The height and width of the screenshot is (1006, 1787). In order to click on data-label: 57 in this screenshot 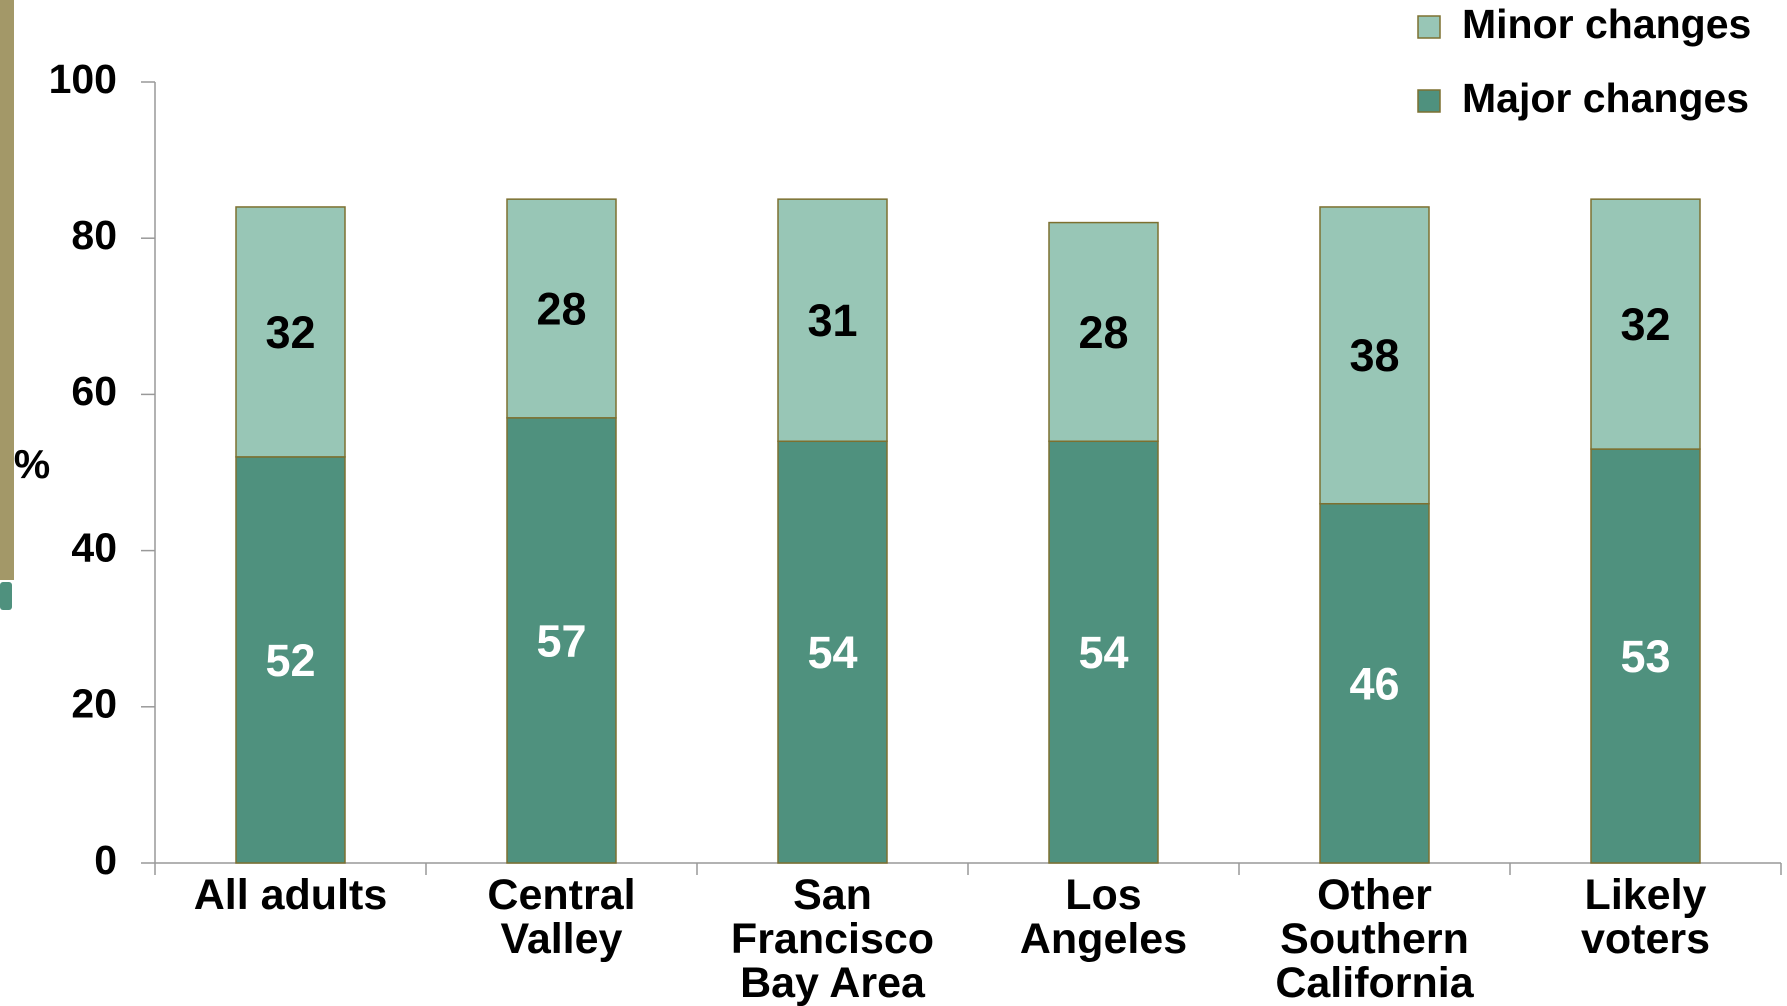, I will do `click(561, 640)`.